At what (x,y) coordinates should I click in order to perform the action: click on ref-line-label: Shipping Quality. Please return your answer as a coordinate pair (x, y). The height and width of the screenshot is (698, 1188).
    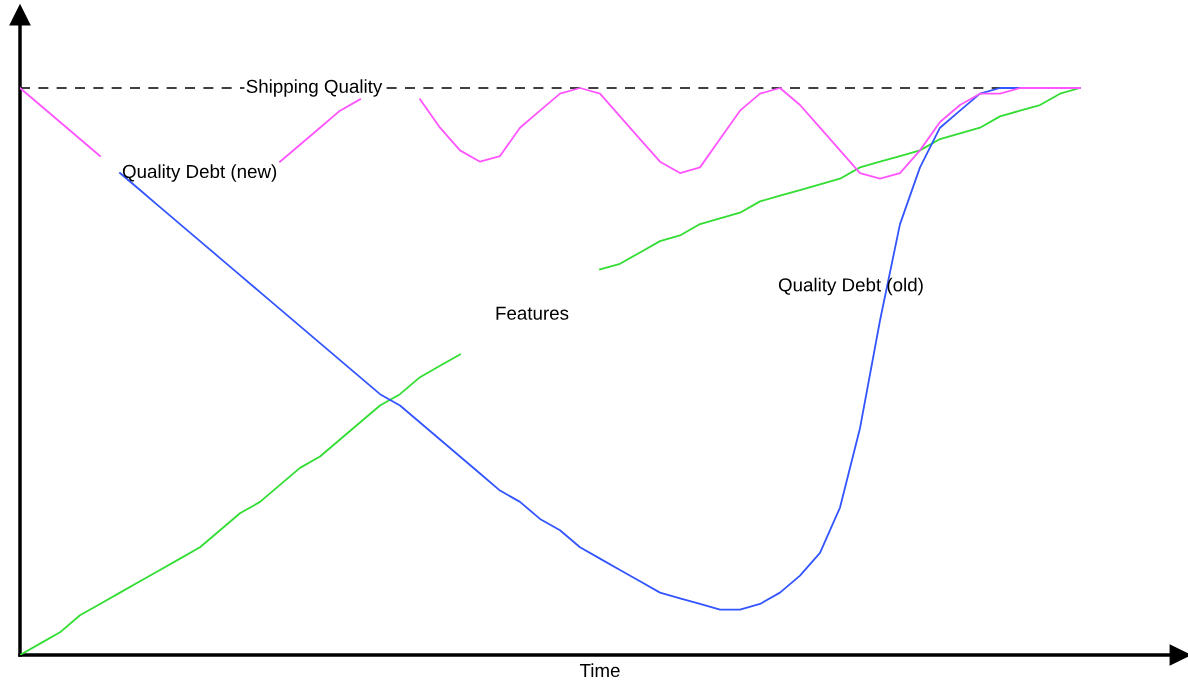
    Looking at the image, I should click on (314, 88).